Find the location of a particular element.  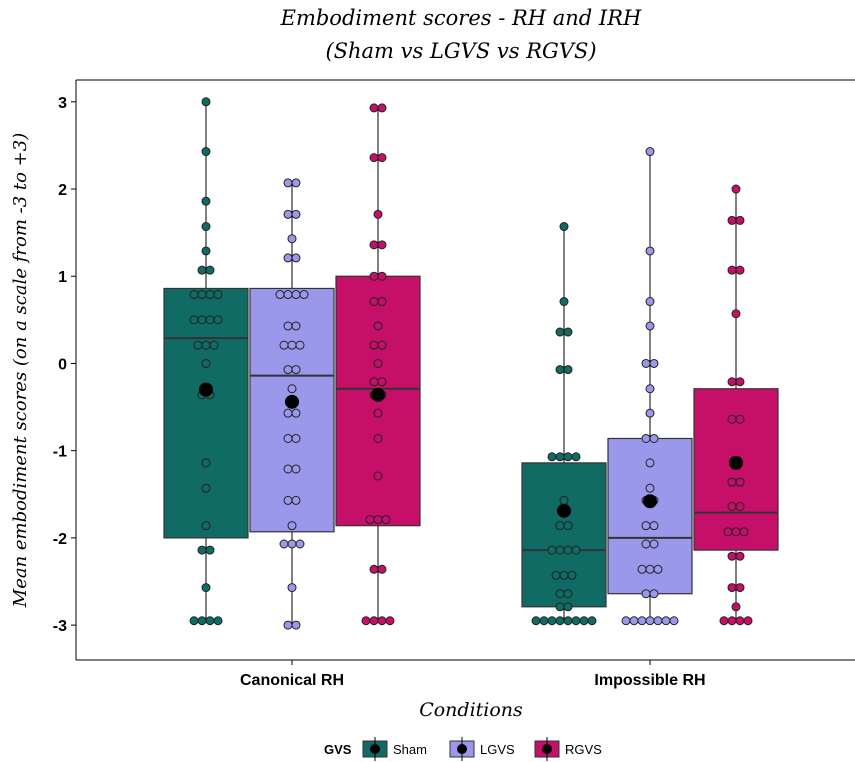

box-body is located at coordinates (206, 413).